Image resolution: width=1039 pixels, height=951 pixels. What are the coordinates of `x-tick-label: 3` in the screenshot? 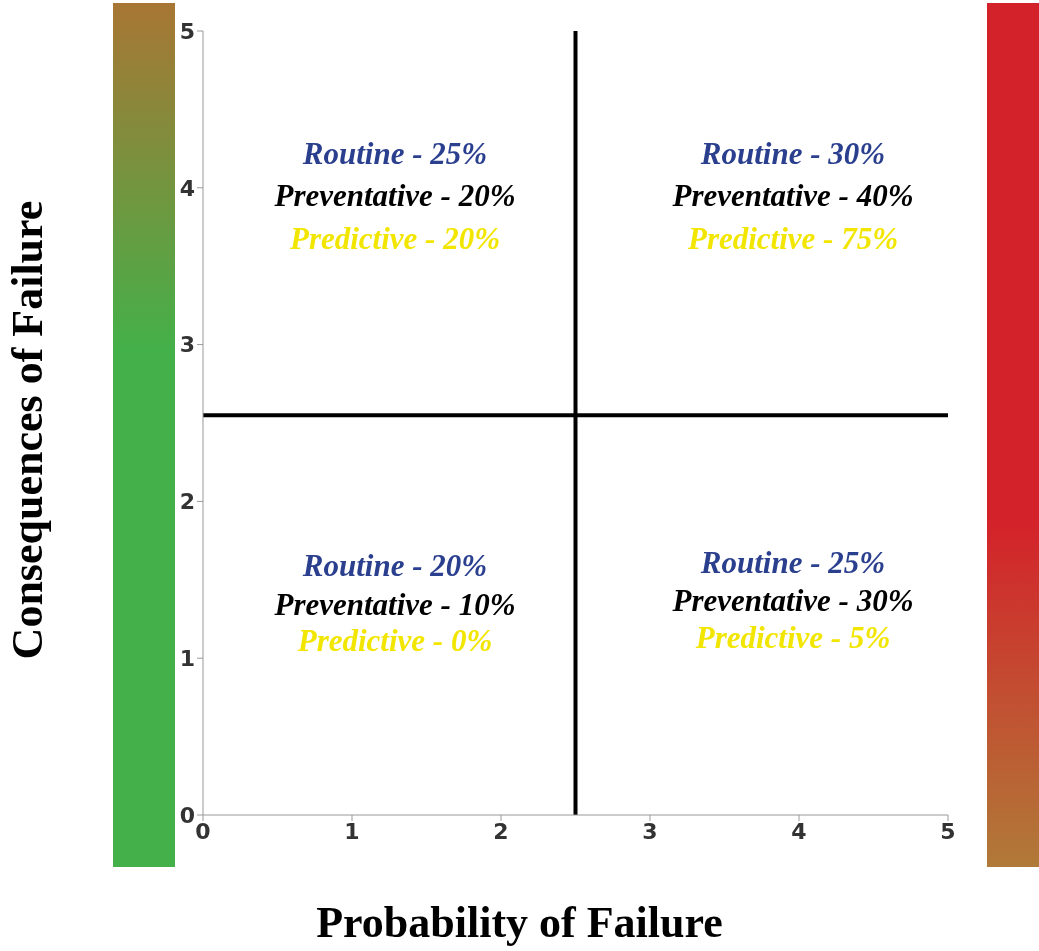 It's located at (650, 831).